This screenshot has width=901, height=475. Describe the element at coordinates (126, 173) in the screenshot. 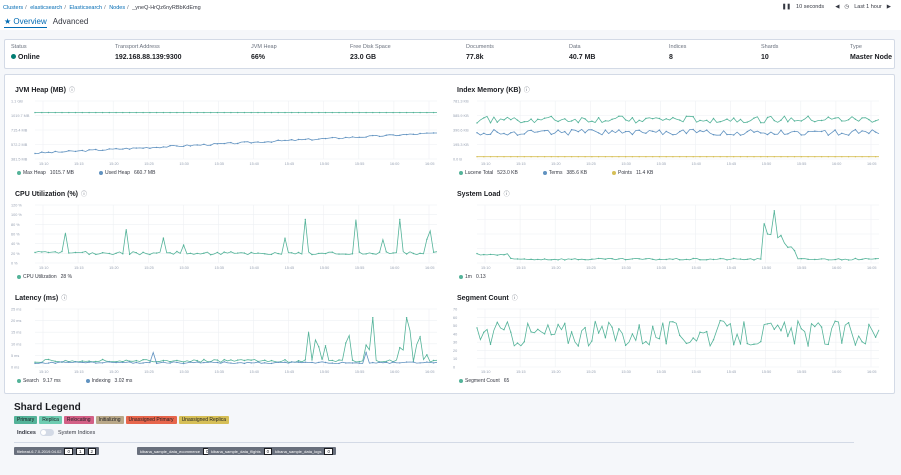

I see `legend-item: Used Heap 660.7 MB` at that location.